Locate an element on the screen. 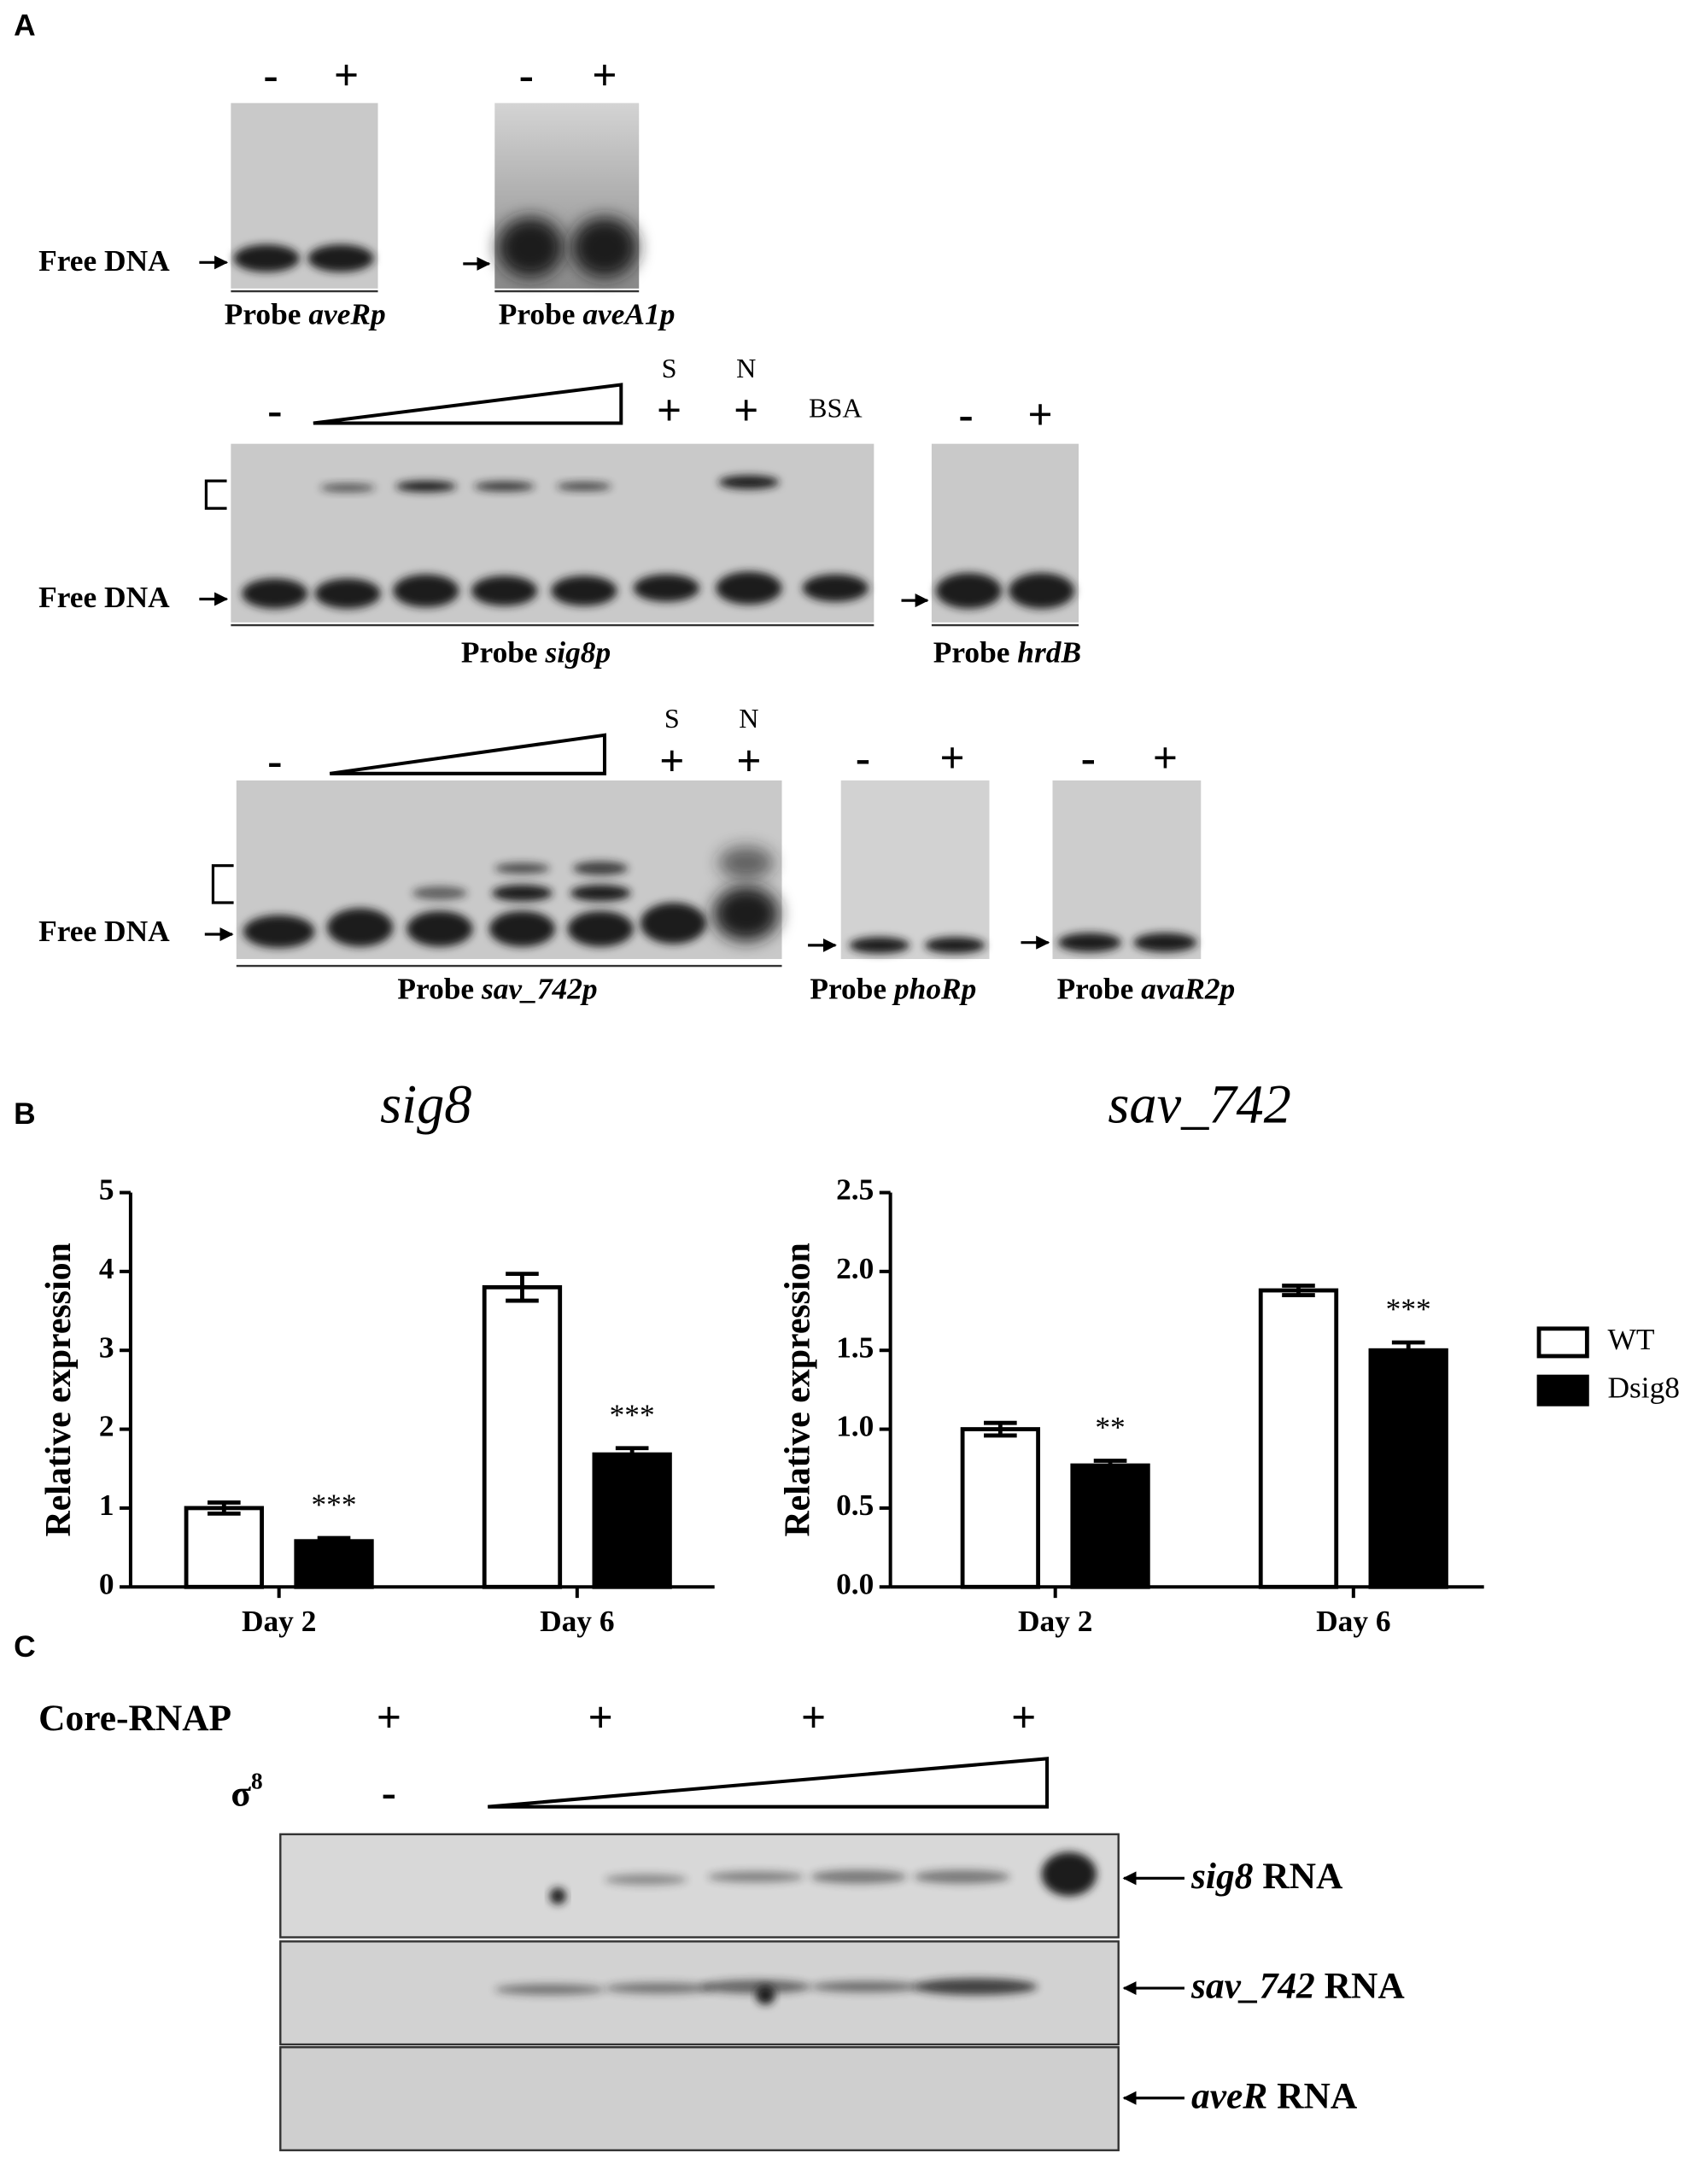 The image size is (1708, 2164). legend-label: Dsig8 is located at coordinates (1643, 1387).